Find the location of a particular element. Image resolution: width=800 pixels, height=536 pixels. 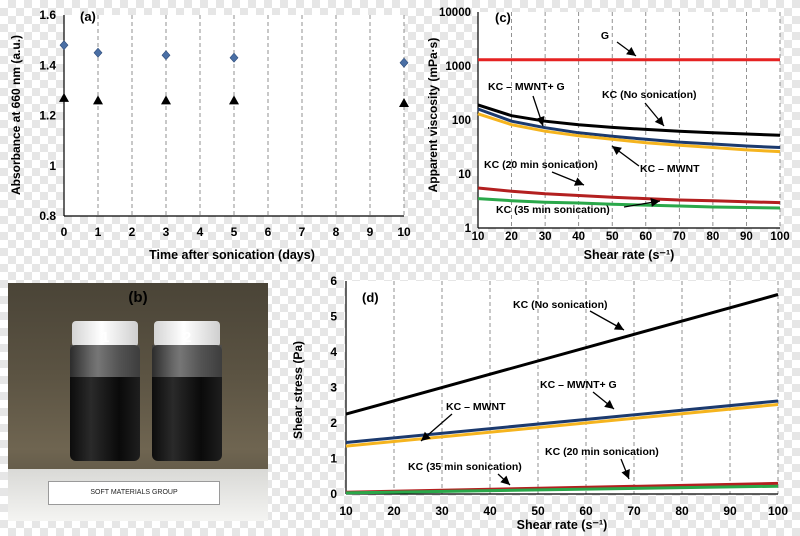

d-line-KC_MWNT_G is located at coordinates (562, 421).